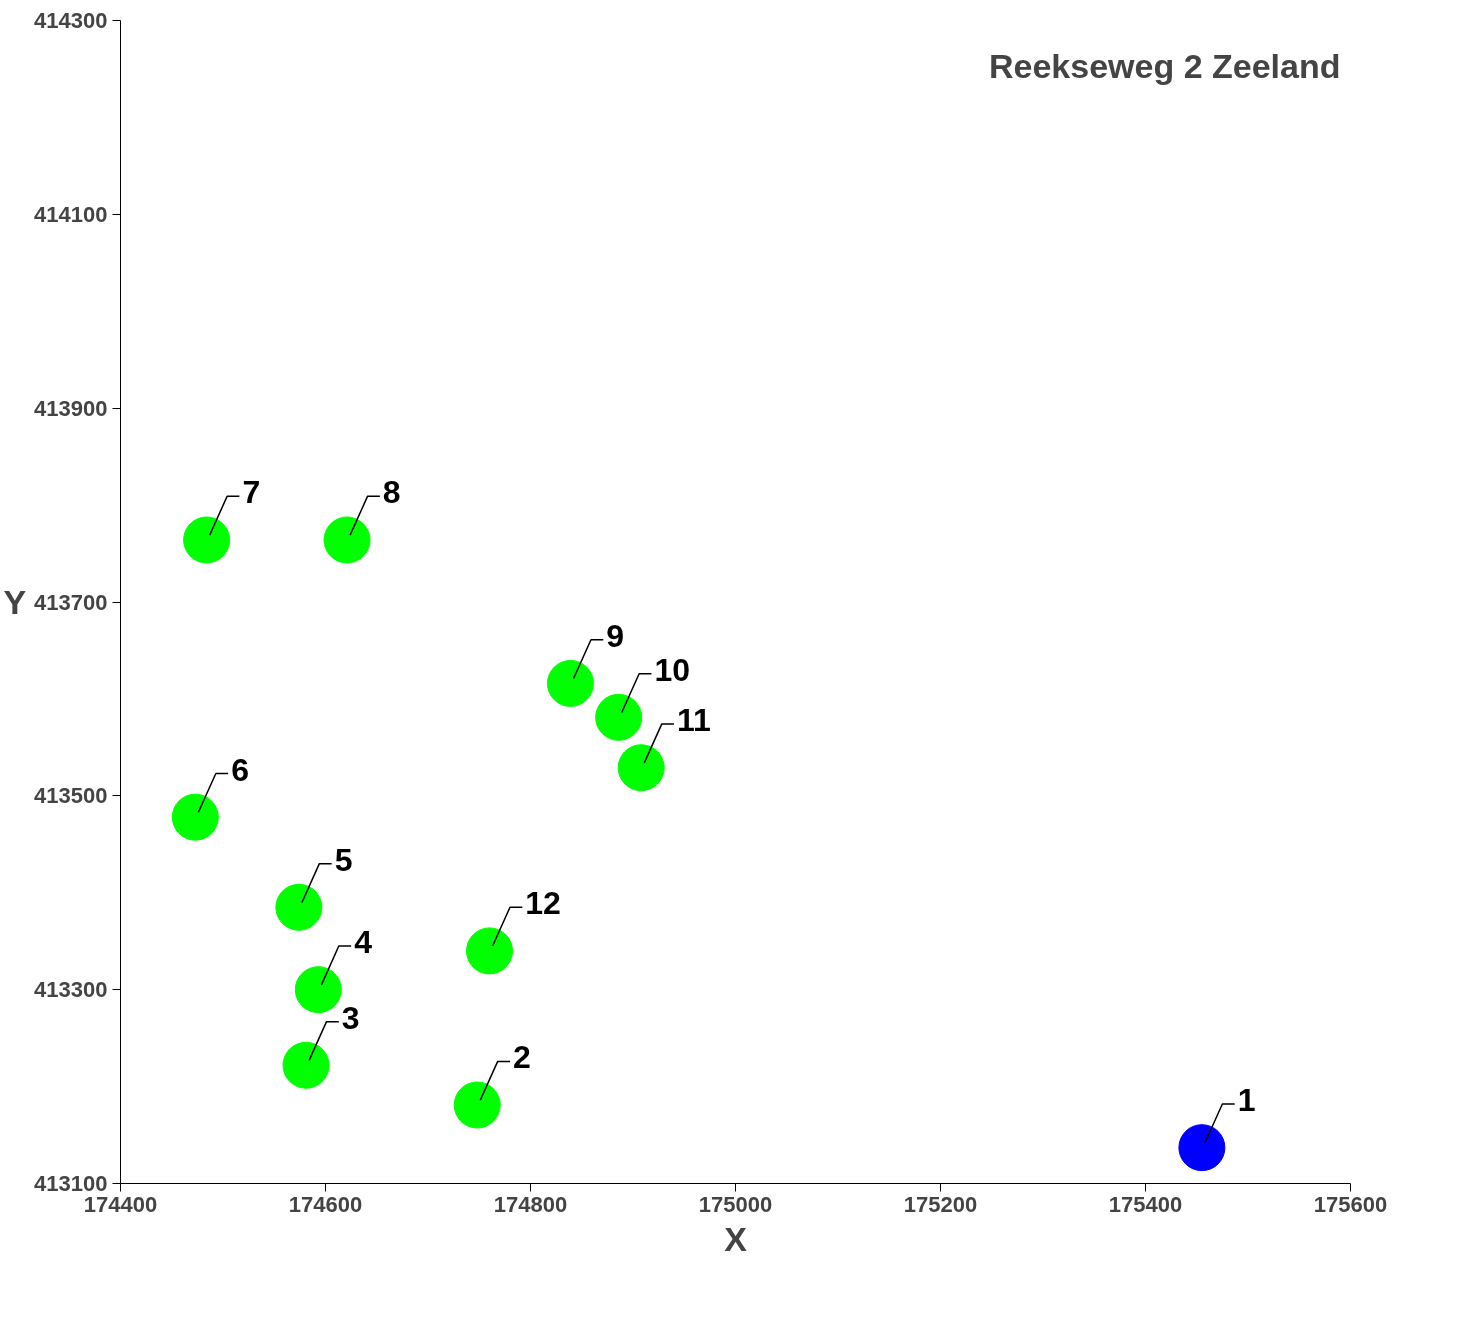 The width and height of the screenshot is (1466, 1321). I want to click on annotation: 7, so click(251, 492).